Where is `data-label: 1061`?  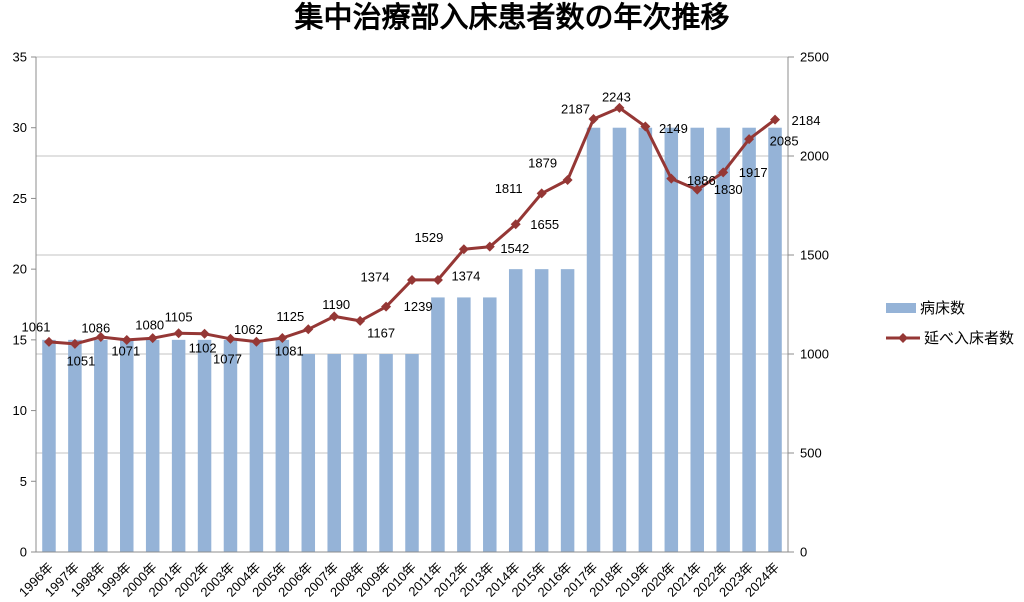 data-label: 1061 is located at coordinates (36, 326).